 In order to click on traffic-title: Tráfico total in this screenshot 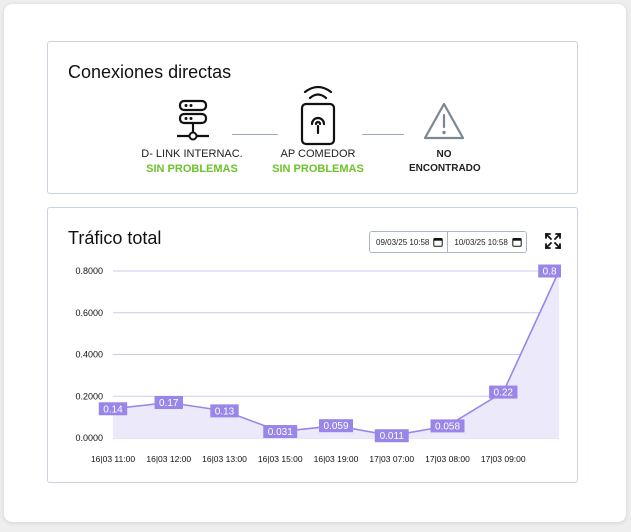, I will do `click(115, 238)`.